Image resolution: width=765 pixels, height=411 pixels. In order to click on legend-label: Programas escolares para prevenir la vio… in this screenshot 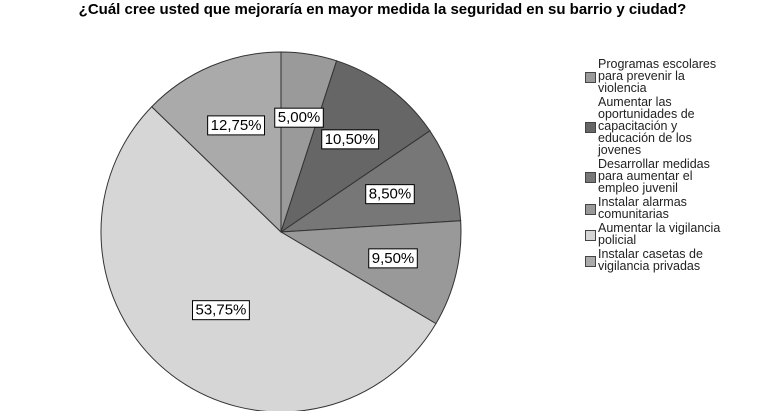, I will do `click(657, 76)`.